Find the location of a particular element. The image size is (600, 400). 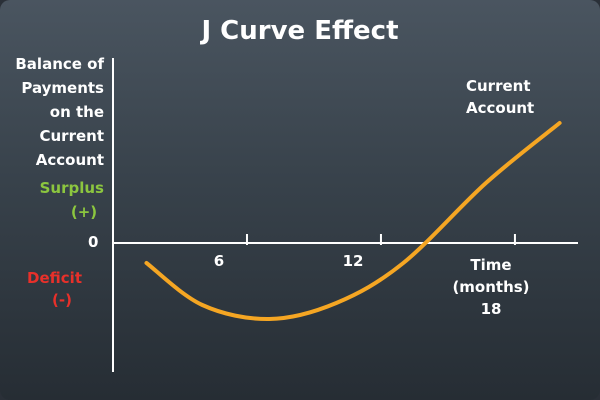

deficit-label: Deficit (-) is located at coordinates (42, 289).